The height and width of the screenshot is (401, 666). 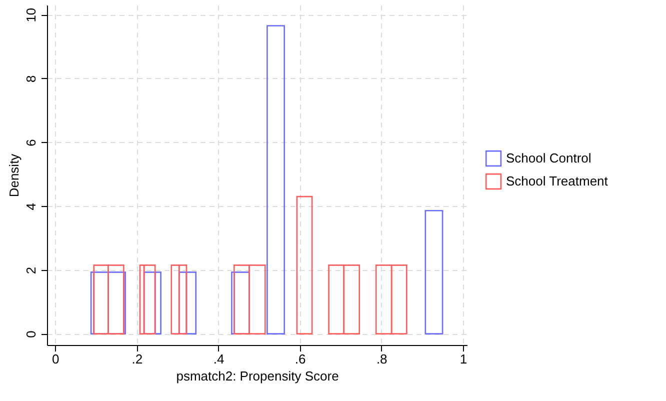 What do you see at coordinates (31, 334) in the screenshot?
I see `y-tick-label: 0` at bounding box center [31, 334].